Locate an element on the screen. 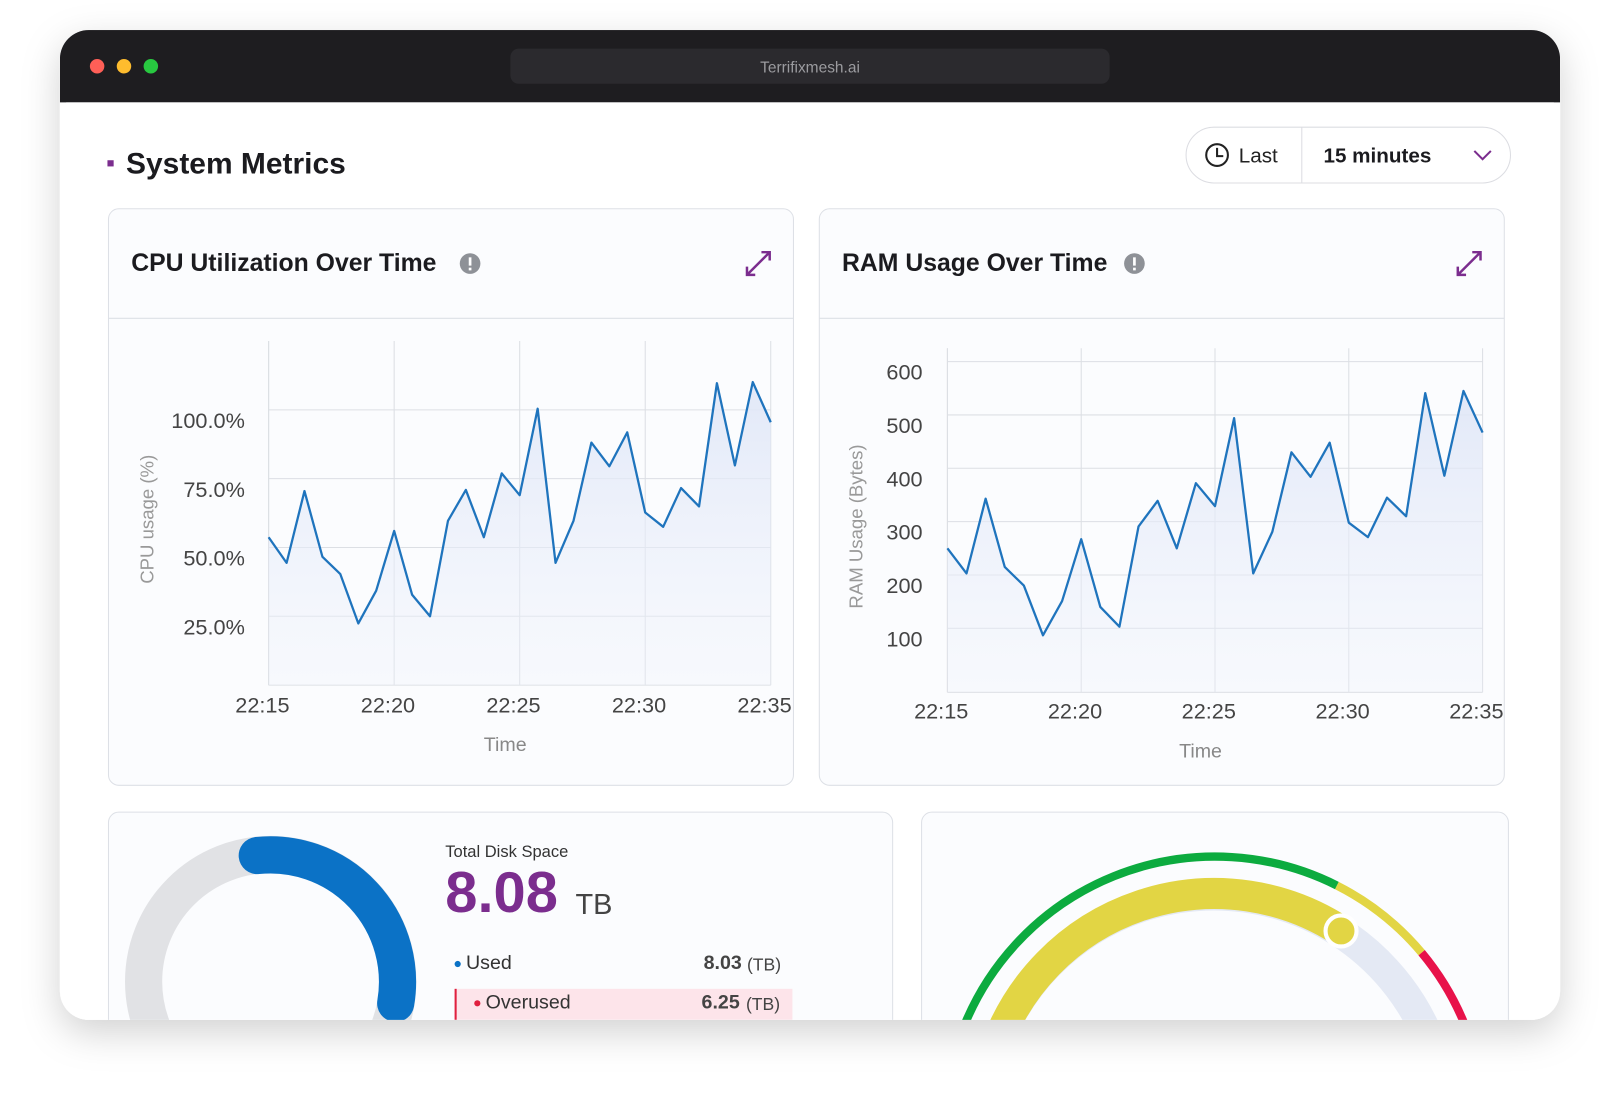 The image size is (1620, 1116). disk-total: 8.08 is located at coordinates (501, 893).